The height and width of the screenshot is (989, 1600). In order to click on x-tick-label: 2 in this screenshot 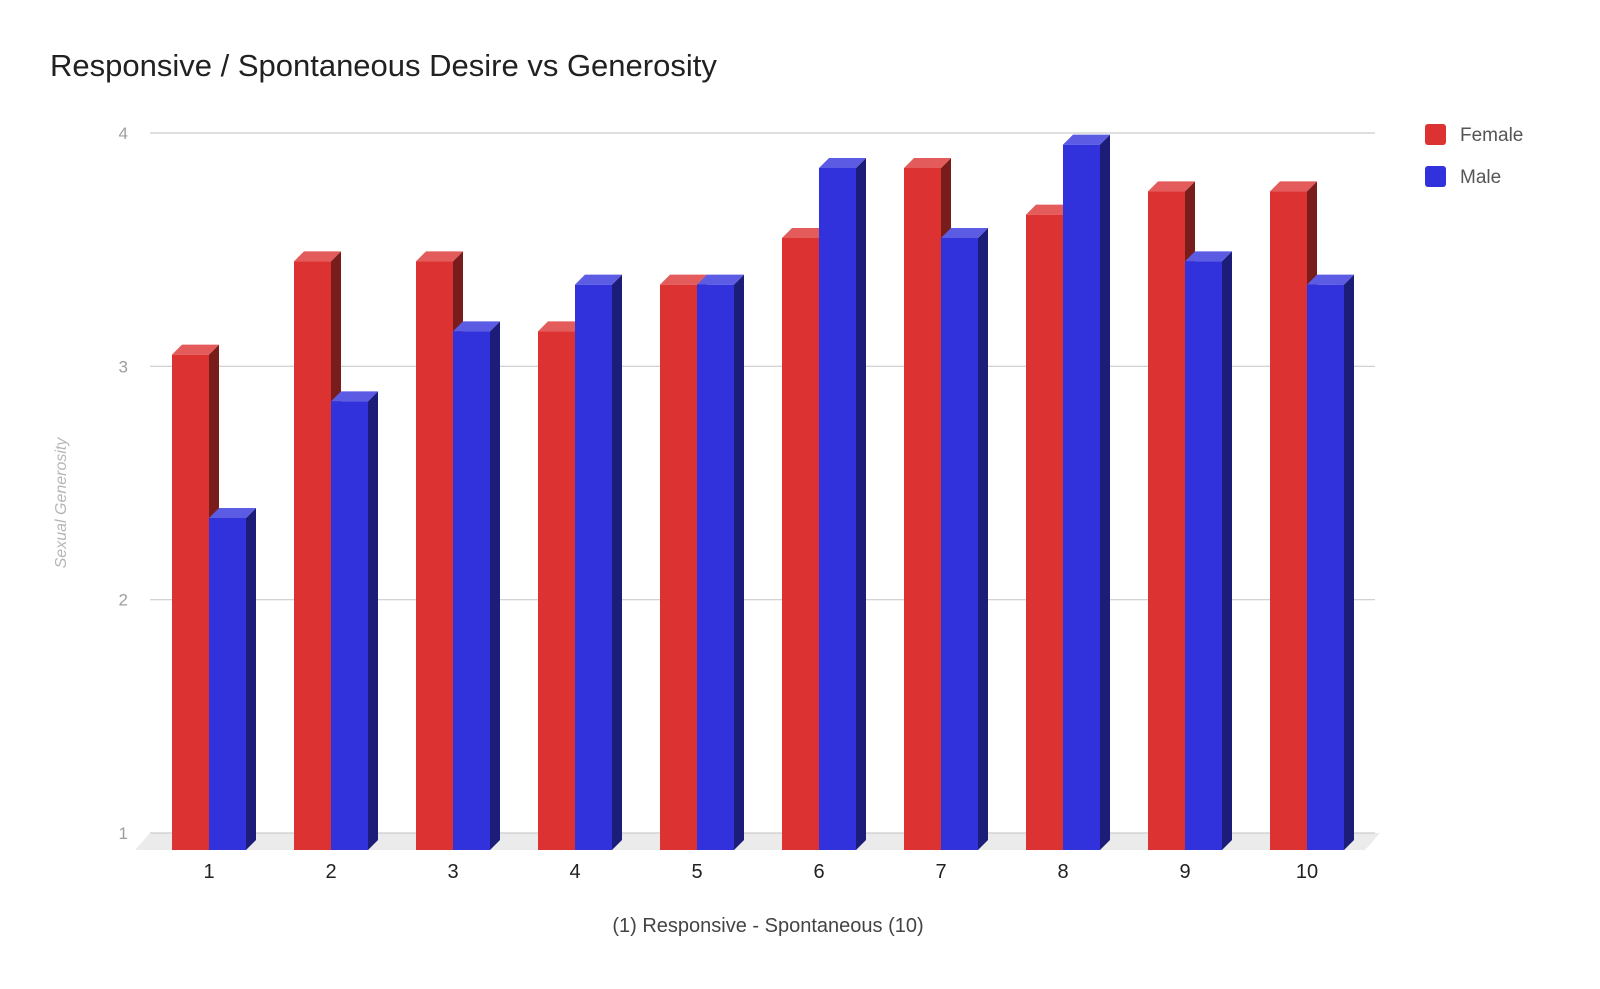, I will do `click(330, 872)`.